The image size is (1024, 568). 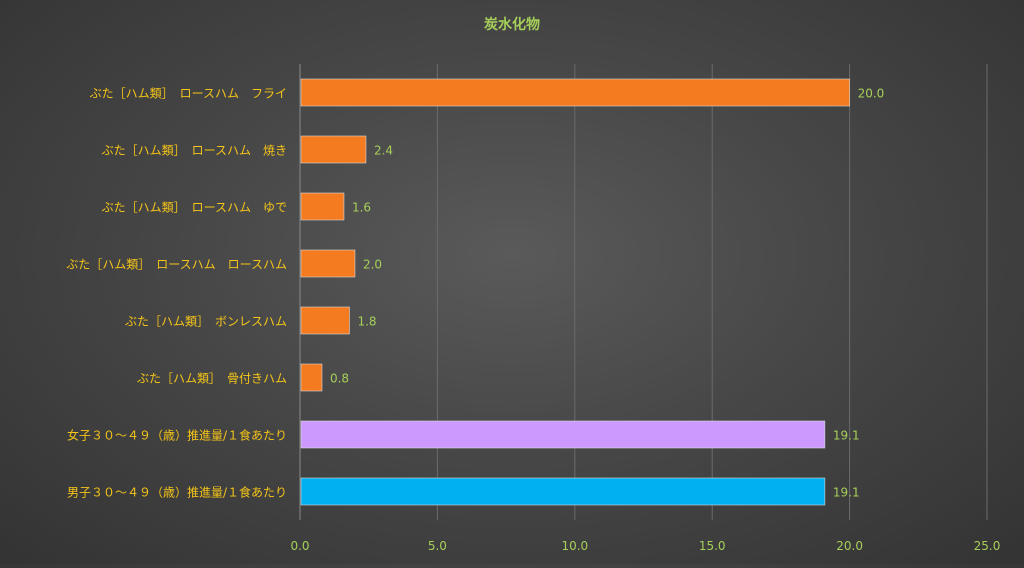 What do you see at coordinates (177, 435) in the screenshot?
I see `category-label: 女子３０～４９（歳）推進量/１食あたり` at bounding box center [177, 435].